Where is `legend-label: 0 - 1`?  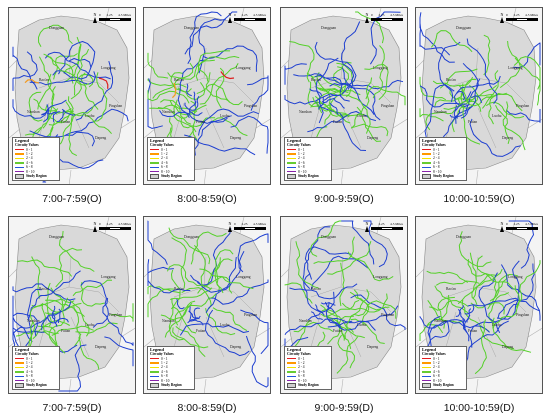 legend-label: 0 - 1 is located at coordinates (29, 358).